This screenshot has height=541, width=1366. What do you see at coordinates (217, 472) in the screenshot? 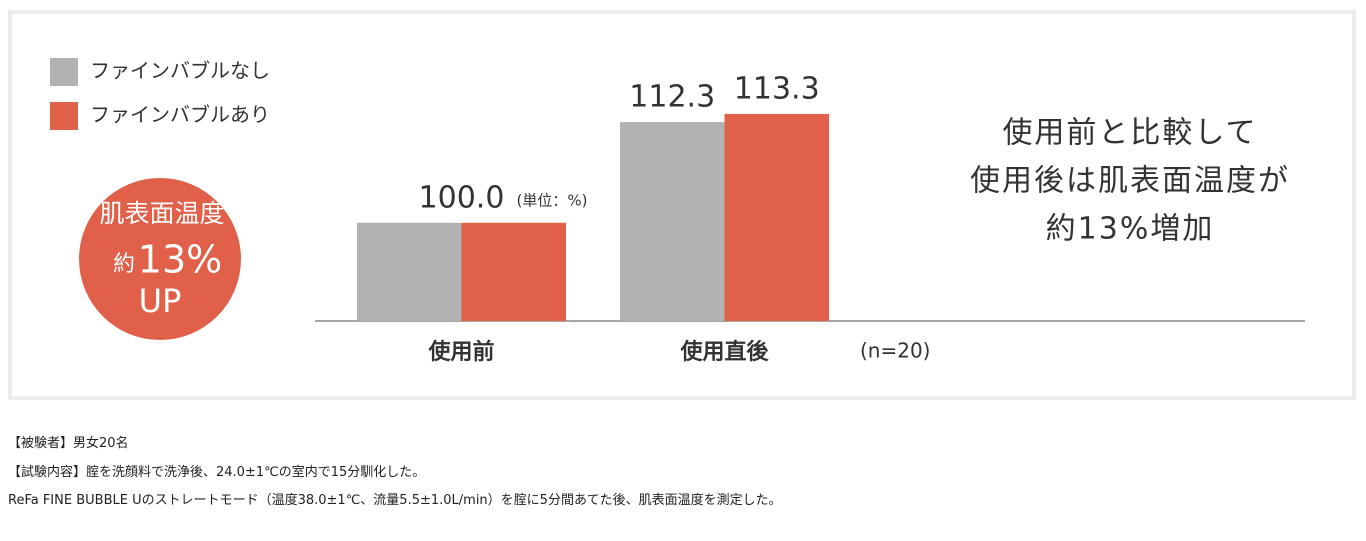
I see `note-line: 【試験内容】腟を洗顔料で洗浄後、24.0±1℃の室内で15分馴化した。` at bounding box center [217, 472].